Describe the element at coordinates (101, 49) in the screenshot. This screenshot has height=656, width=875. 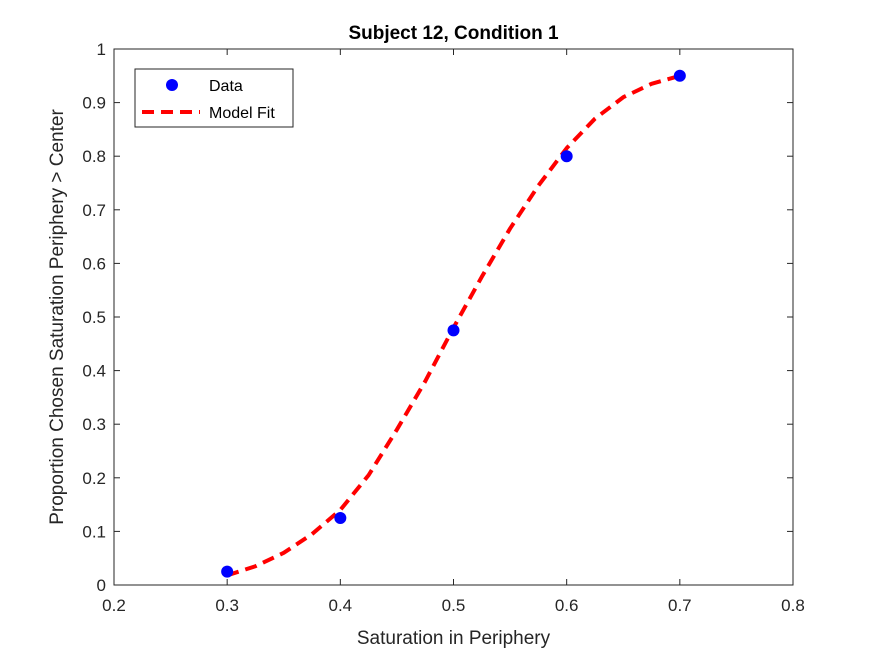
I see `y-tick-label: 1` at that location.